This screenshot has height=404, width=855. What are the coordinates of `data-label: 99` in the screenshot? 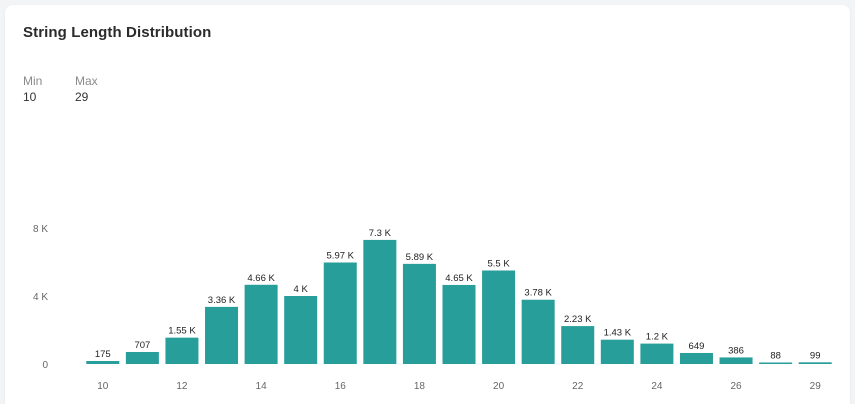 It's located at (815, 355).